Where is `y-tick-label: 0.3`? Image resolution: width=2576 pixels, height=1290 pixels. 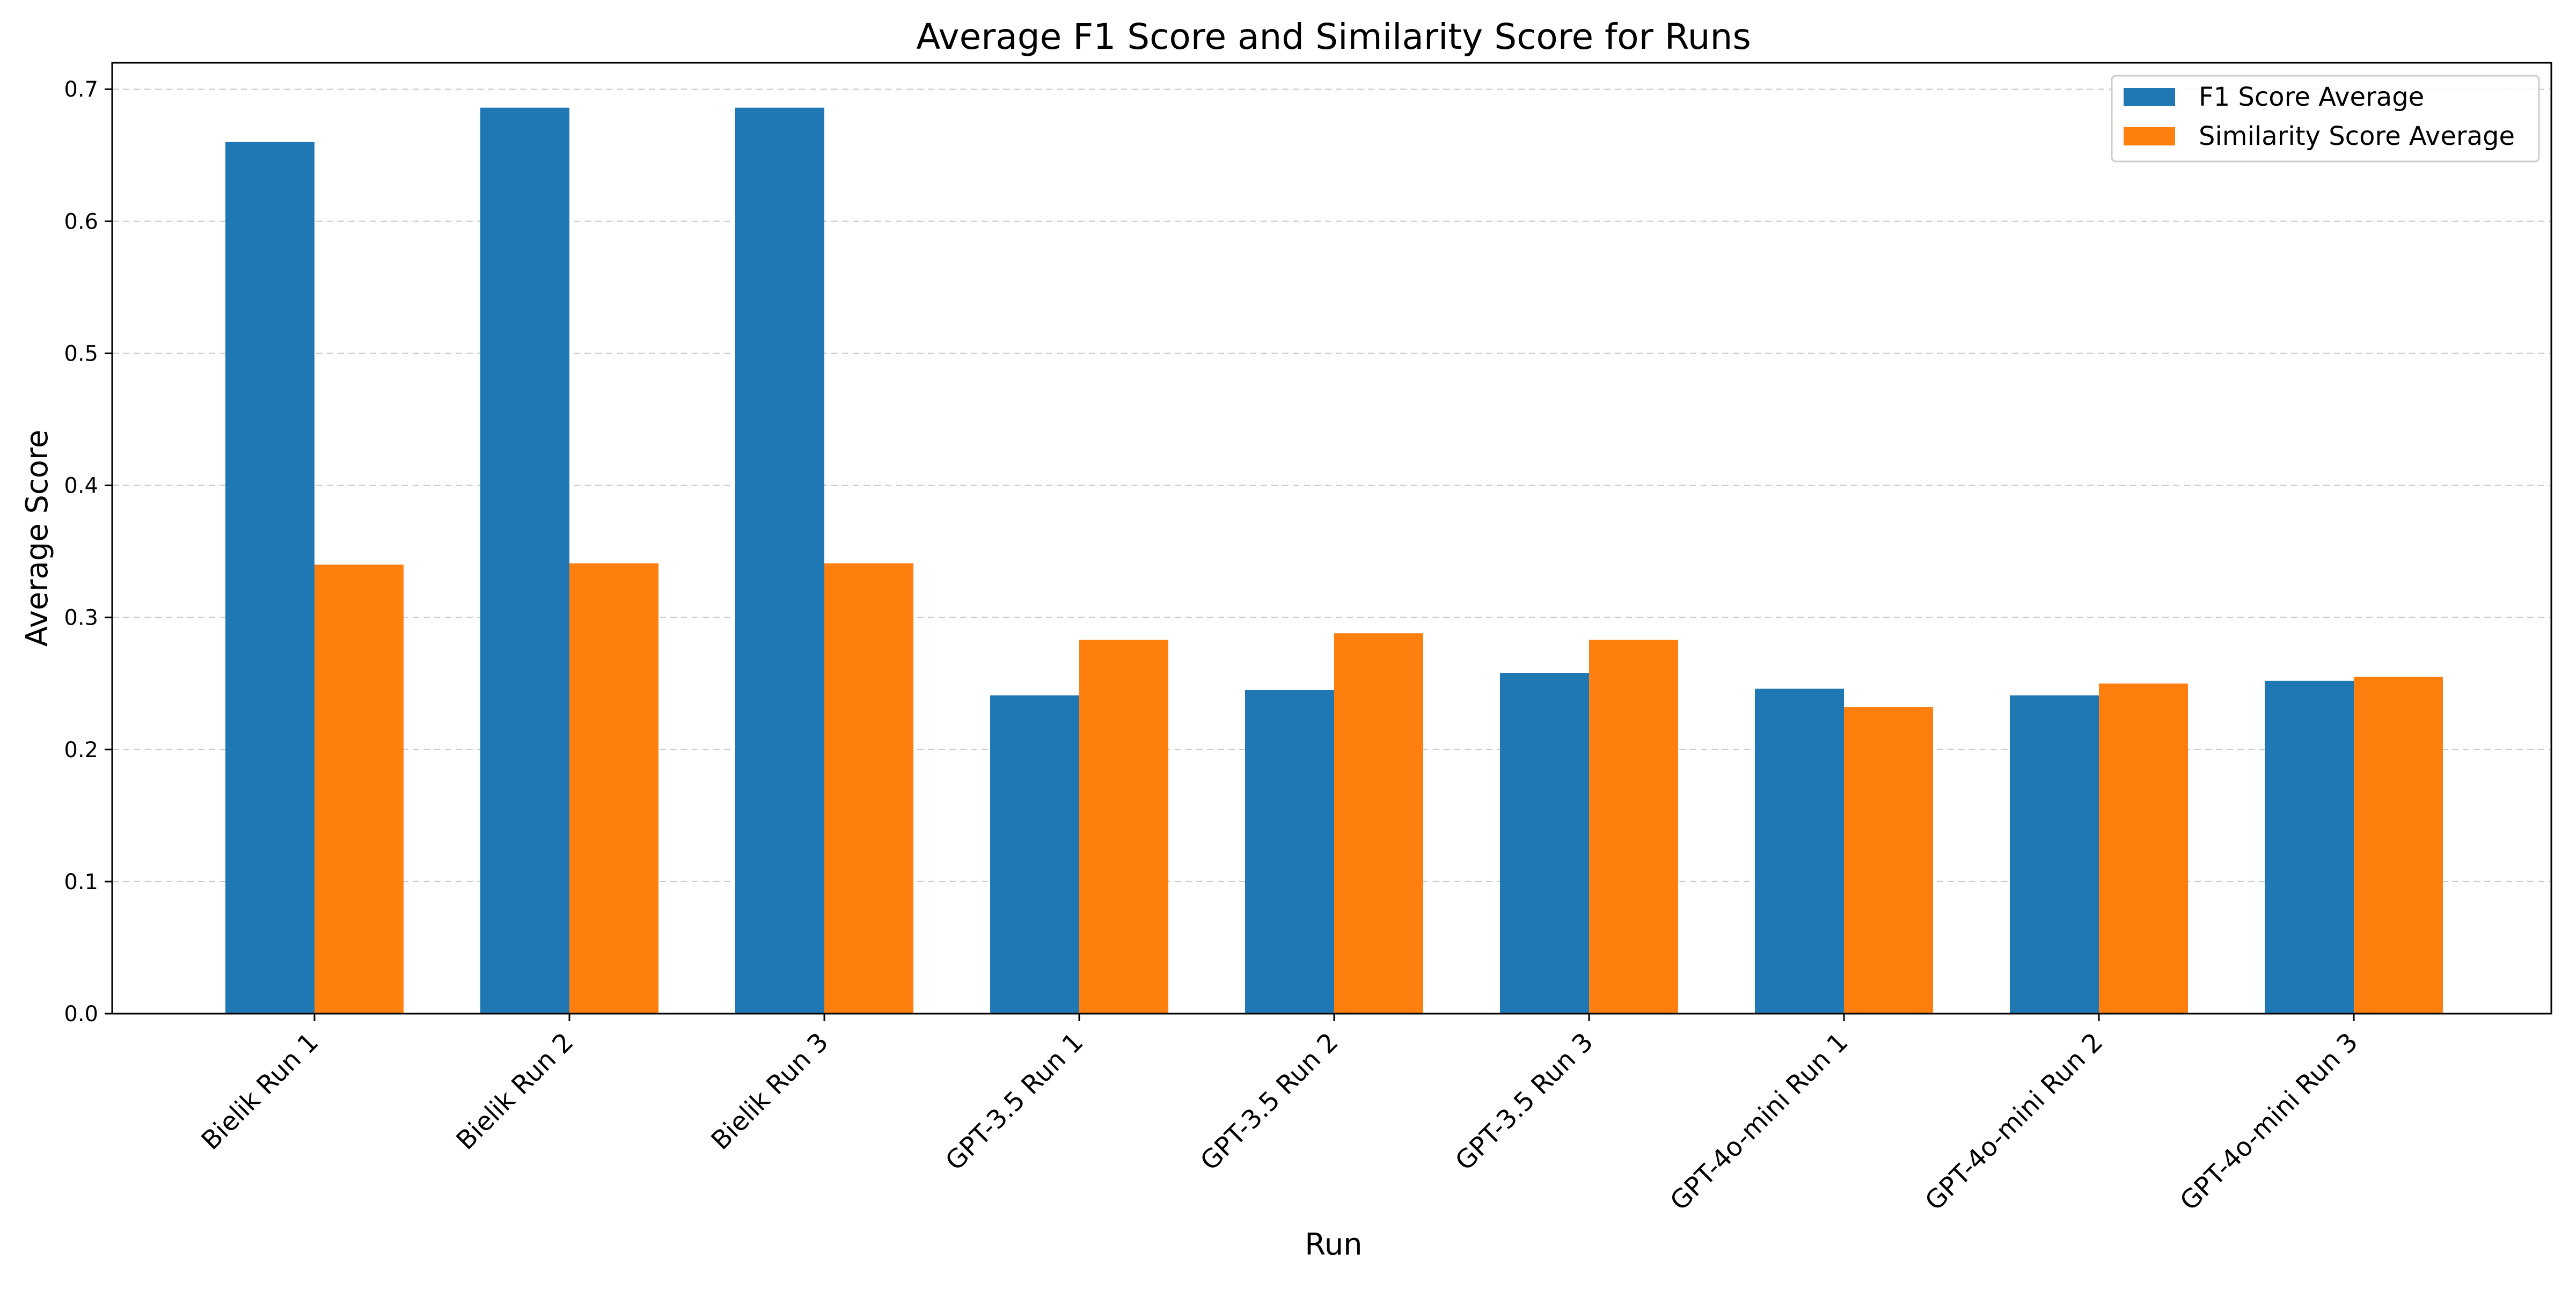 y-tick-label: 0.3 is located at coordinates (81, 618).